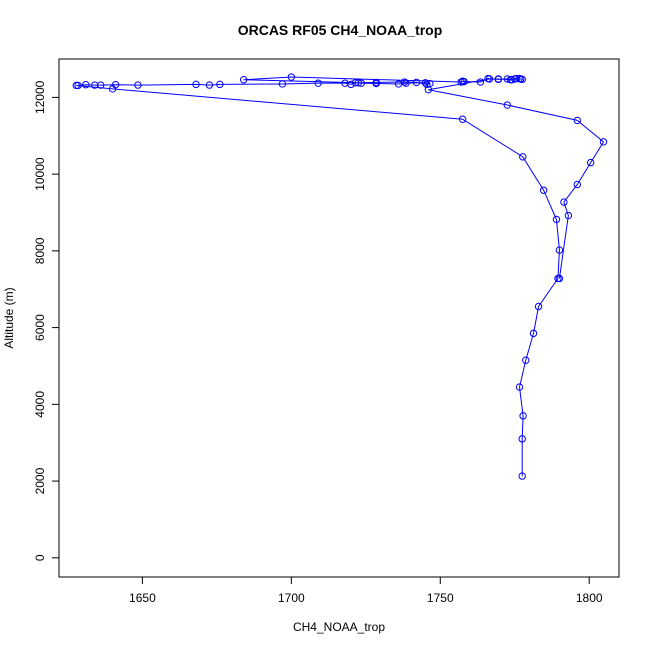 The height and width of the screenshot is (650, 650). I want to click on y-axis: 0 2000 4000 6000 8000 10000 12000, so click(46, 320).